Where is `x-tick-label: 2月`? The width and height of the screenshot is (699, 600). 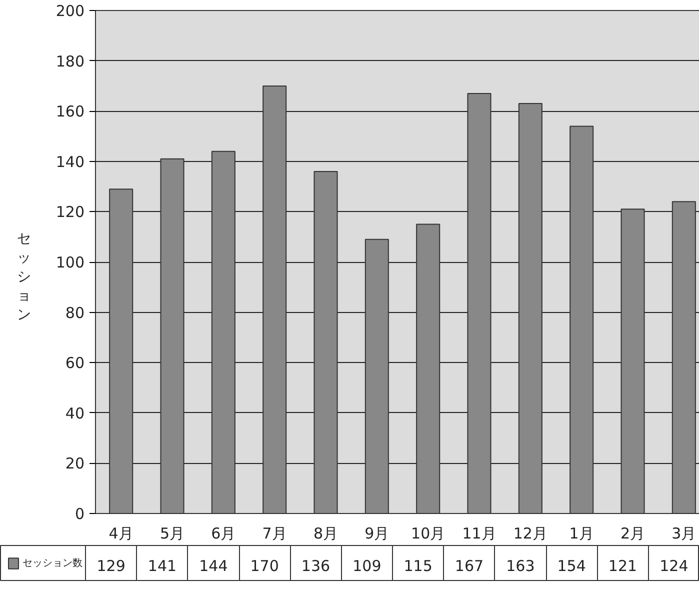
x-tick-label: 2月 is located at coordinates (633, 533).